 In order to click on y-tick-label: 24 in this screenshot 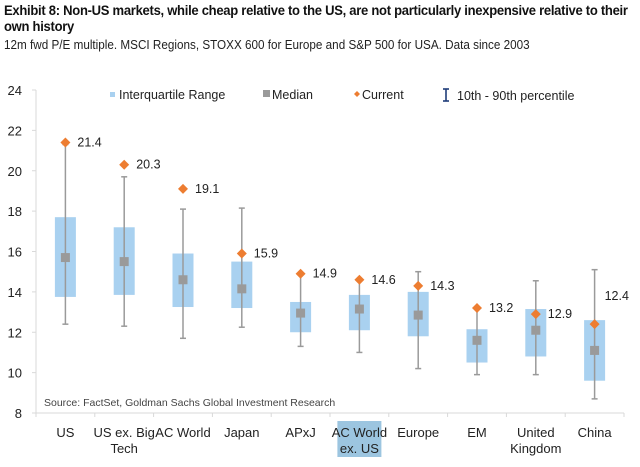, I will do `click(15, 90)`.